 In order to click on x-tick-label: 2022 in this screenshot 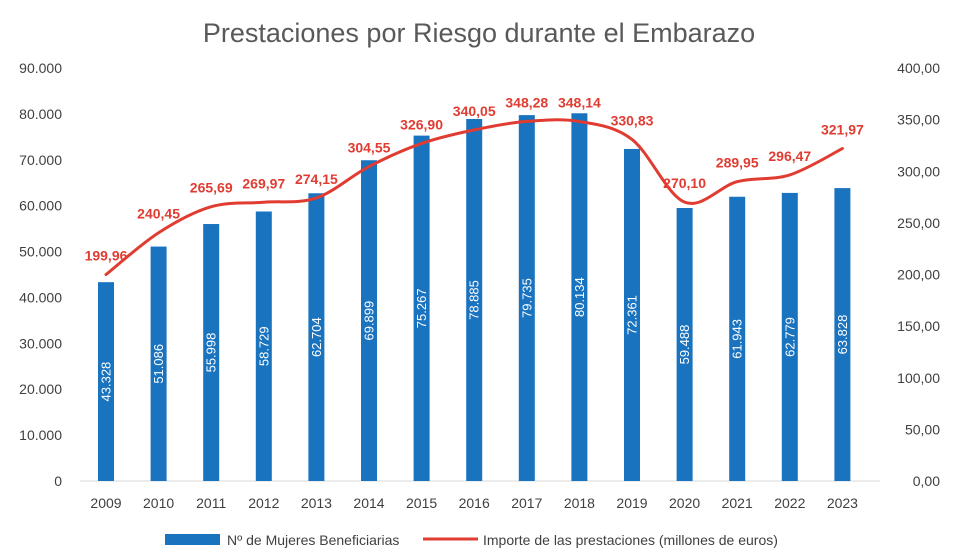, I will do `click(789, 503)`.